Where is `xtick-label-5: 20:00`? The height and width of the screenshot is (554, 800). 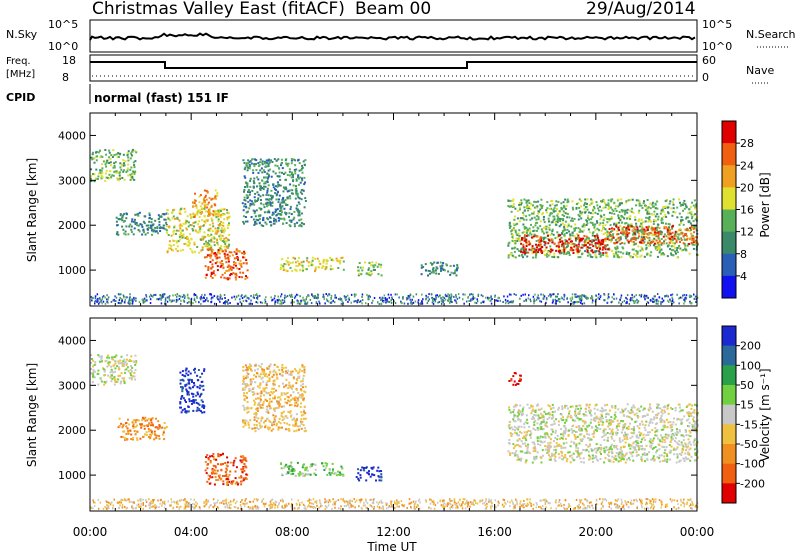 xtick-label-5: 20:00 is located at coordinates (596, 532).